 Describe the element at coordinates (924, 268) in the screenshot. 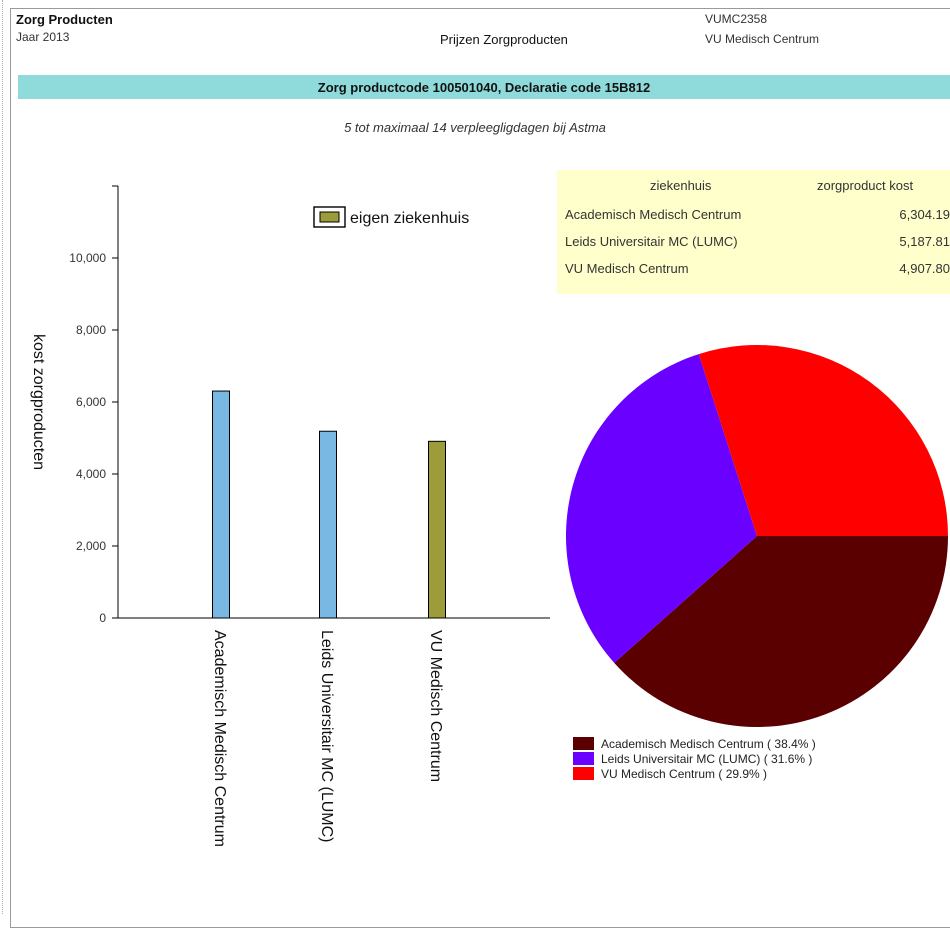

I see `table-cell-cost: 4,907.80` at that location.